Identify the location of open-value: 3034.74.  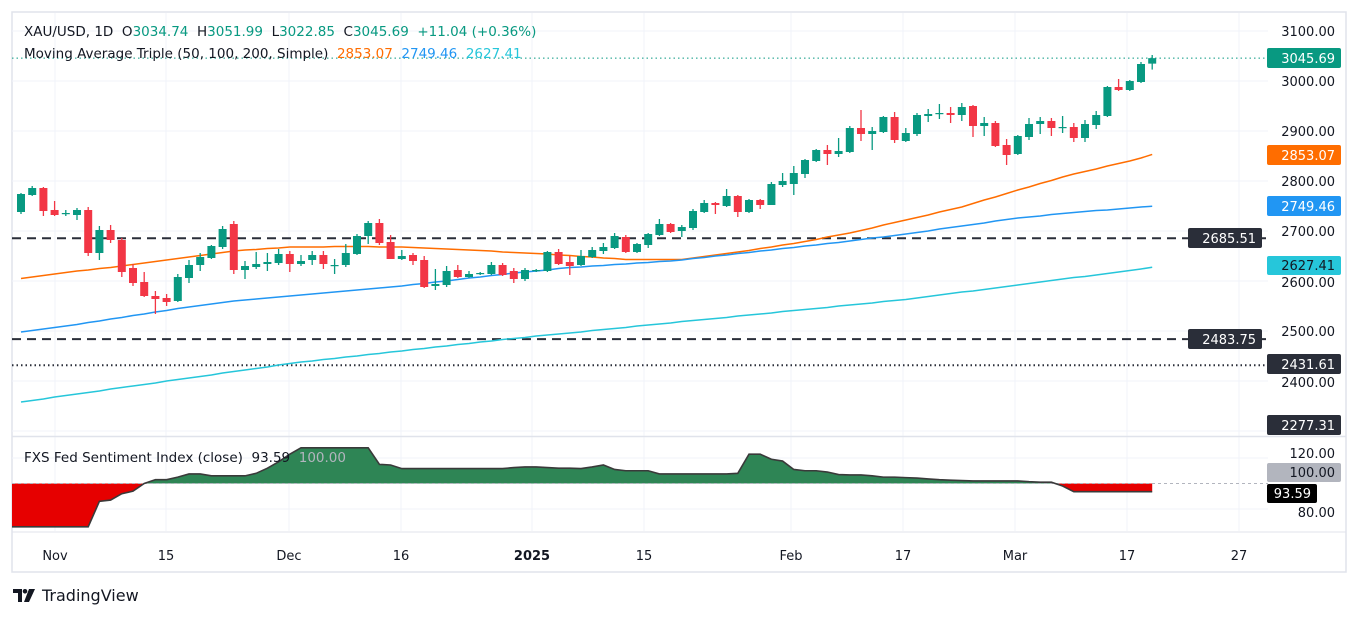
(160, 32).